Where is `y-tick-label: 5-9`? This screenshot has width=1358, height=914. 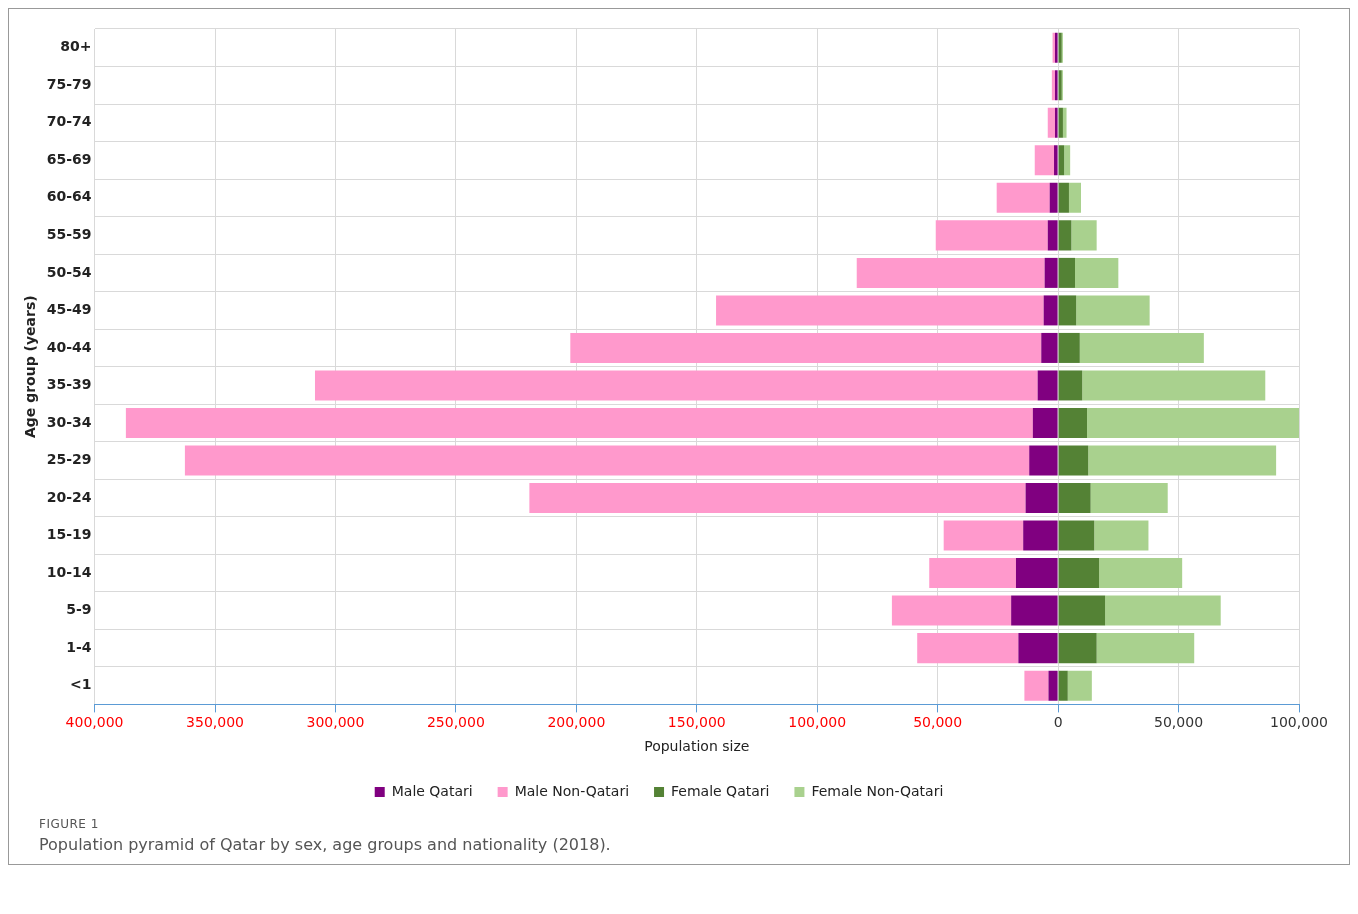
y-tick-label: 5-9 is located at coordinates (79, 609).